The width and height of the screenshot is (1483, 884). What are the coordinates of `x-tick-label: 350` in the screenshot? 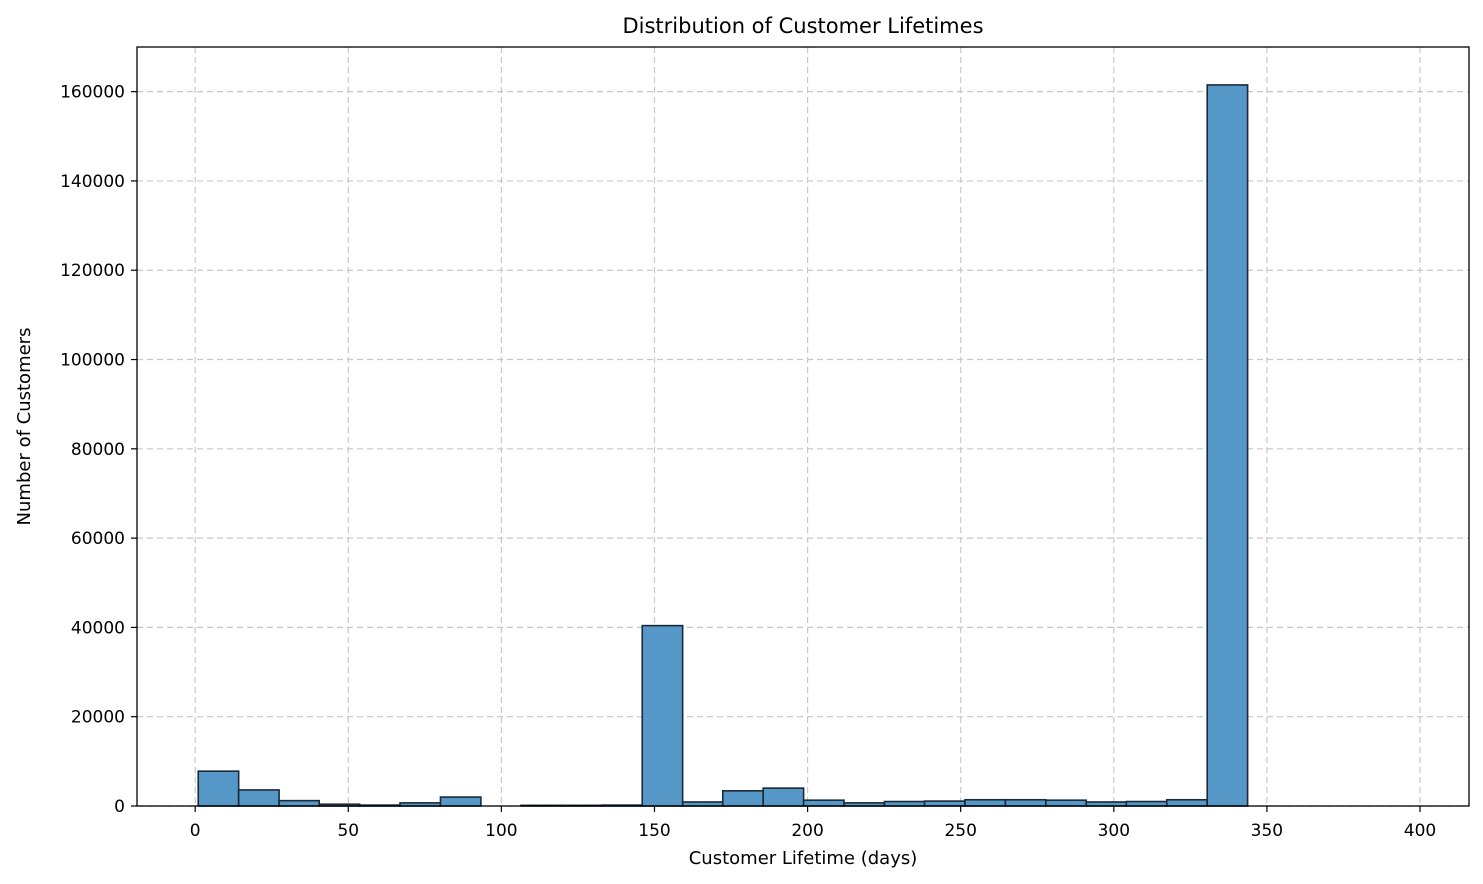 It's located at (1267, 831).